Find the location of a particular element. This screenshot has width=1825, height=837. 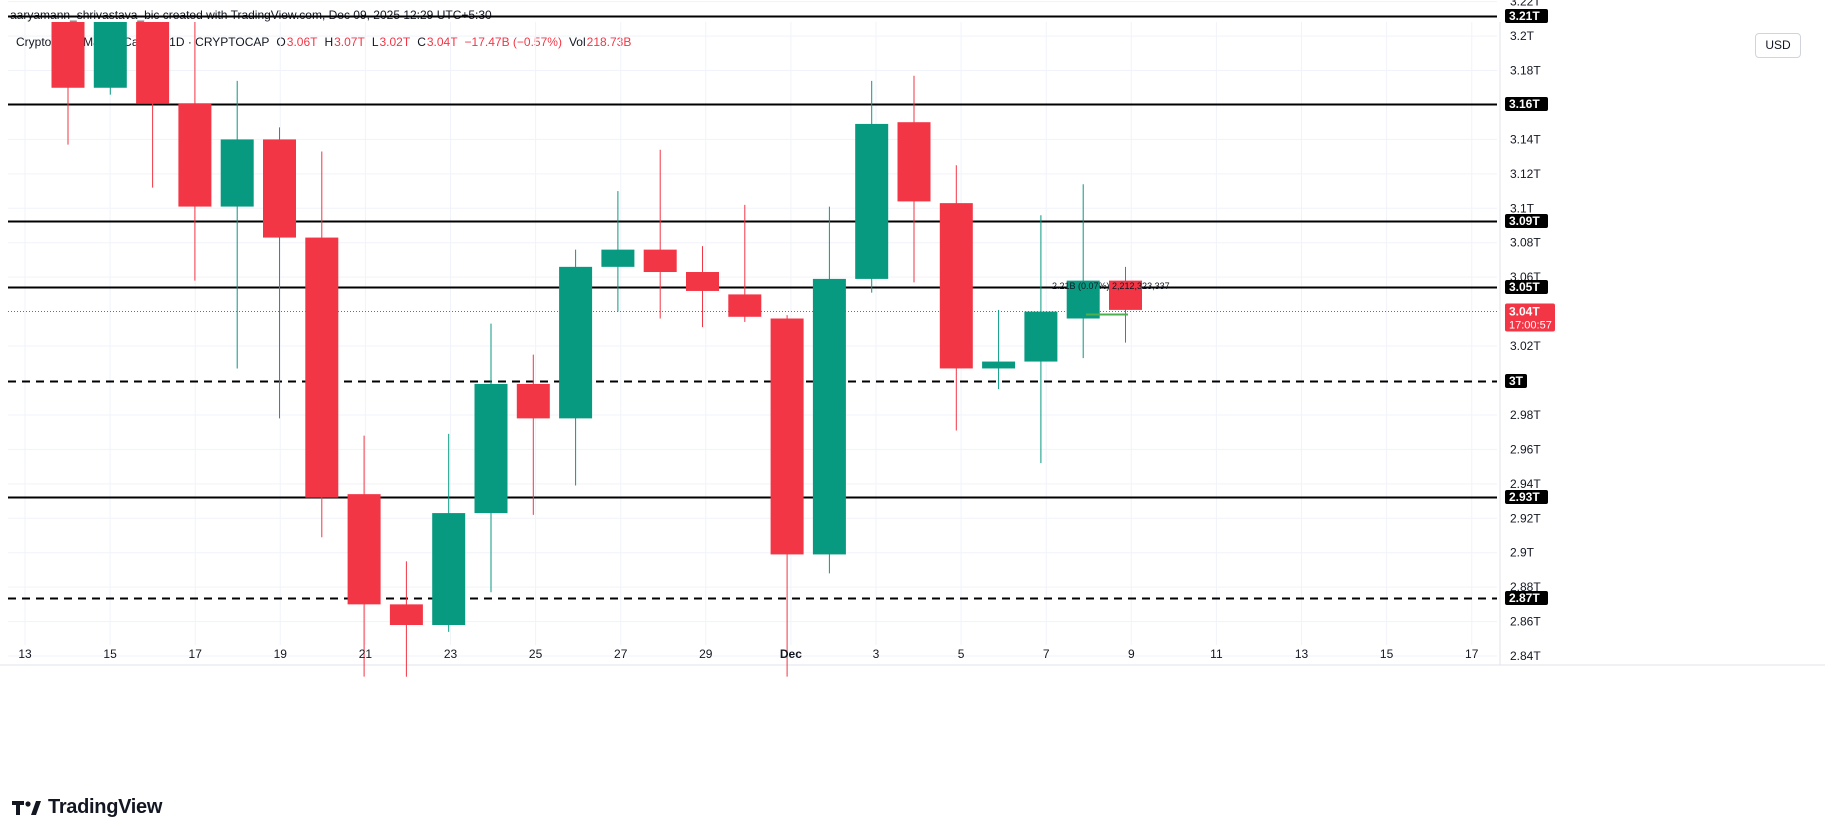

level-label-text: 3.09T is located at coordinates (1524, 221).